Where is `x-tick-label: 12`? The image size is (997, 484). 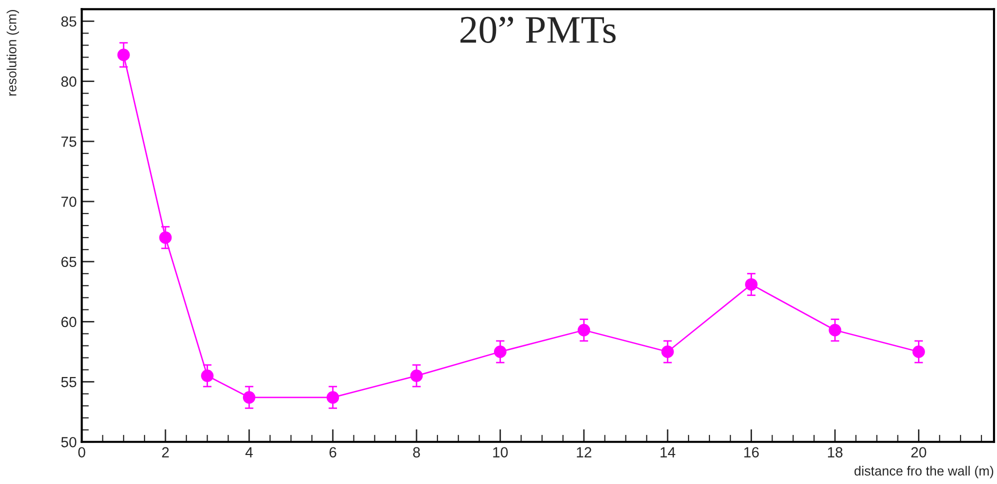
x-tick-label: 12 is located at coordinates (584, 452).